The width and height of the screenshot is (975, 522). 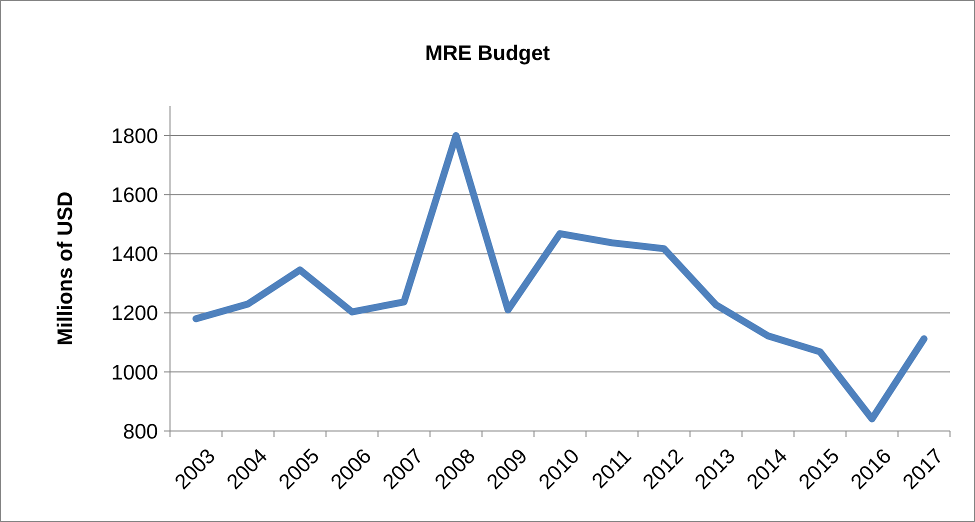 What do you see at coordinates (134, 254) in the screenshot?
I see `y-tick-label: 1400` at bounding box center [134, 254].